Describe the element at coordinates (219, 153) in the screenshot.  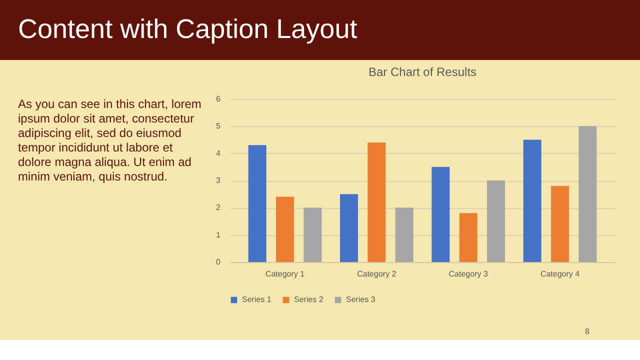
I see `y-tick-label: 4` at that location.